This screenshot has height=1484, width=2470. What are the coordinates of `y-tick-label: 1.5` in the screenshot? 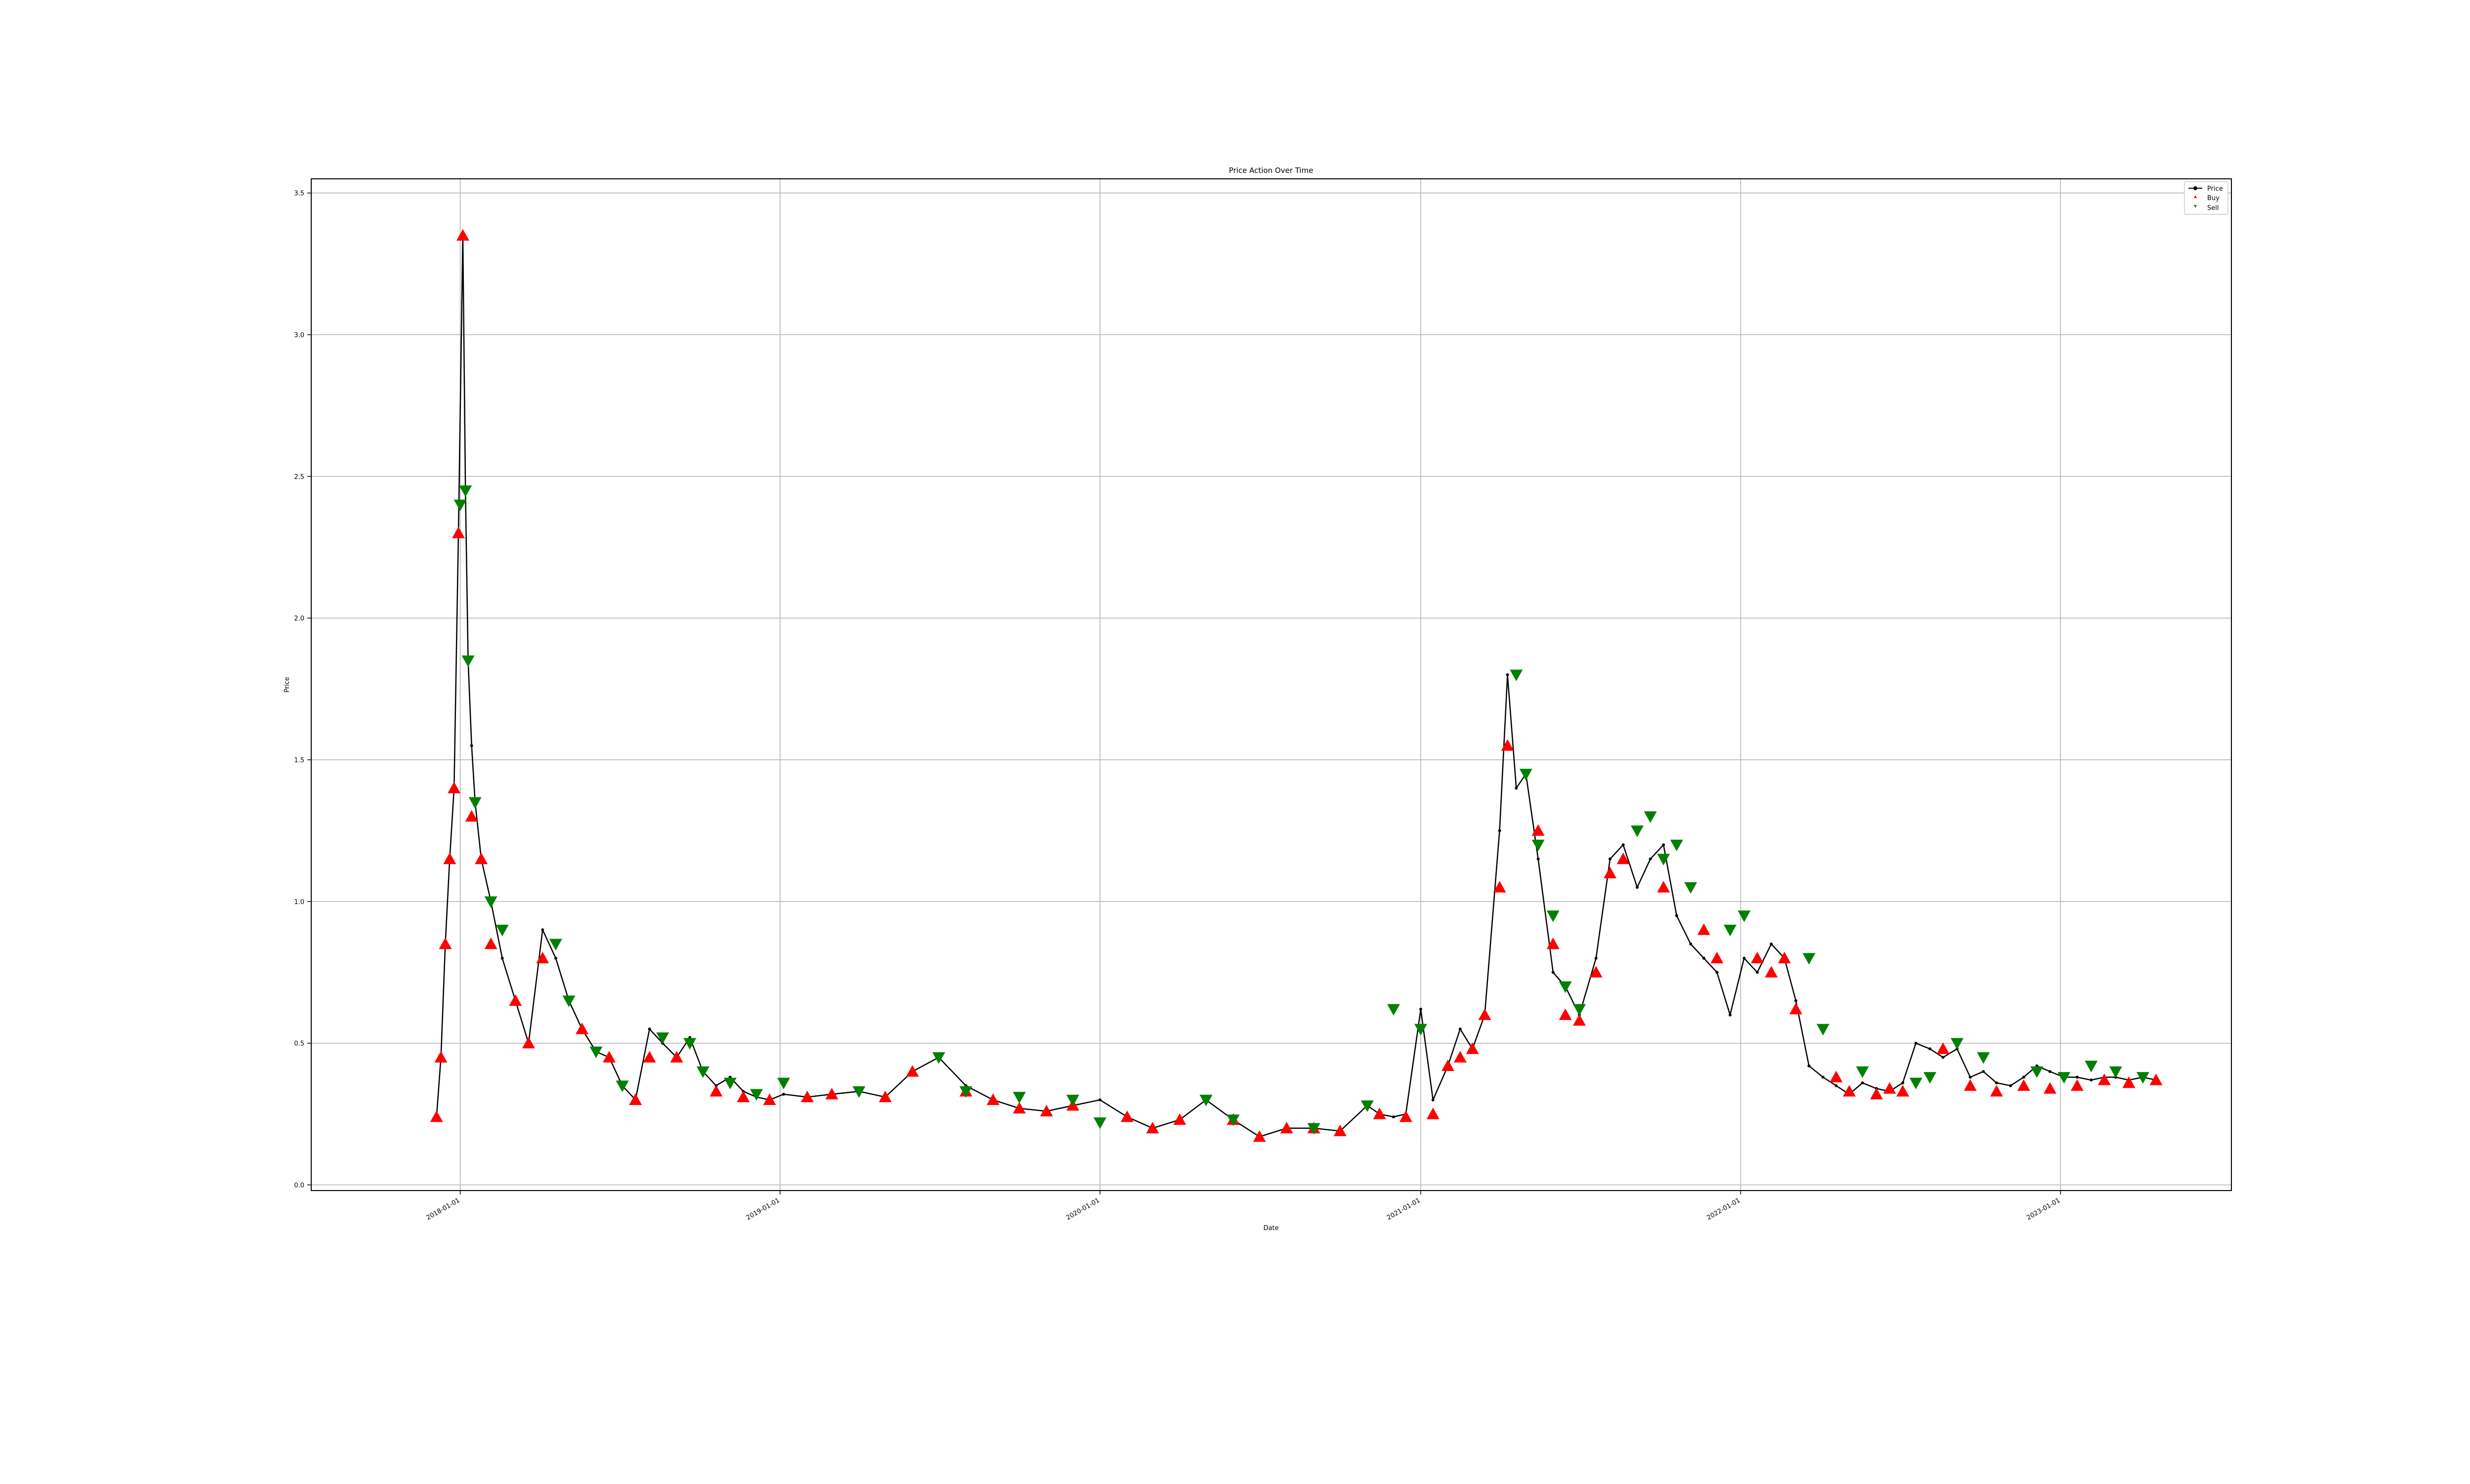 It's located at (299, 760).